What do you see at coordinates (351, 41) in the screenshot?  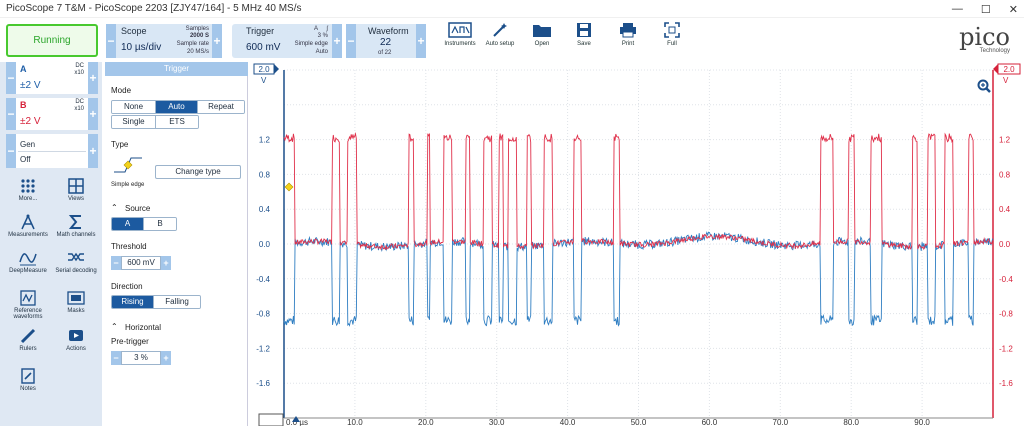 I see `waveform-prev-button: −` at bounding box center [351, 41].